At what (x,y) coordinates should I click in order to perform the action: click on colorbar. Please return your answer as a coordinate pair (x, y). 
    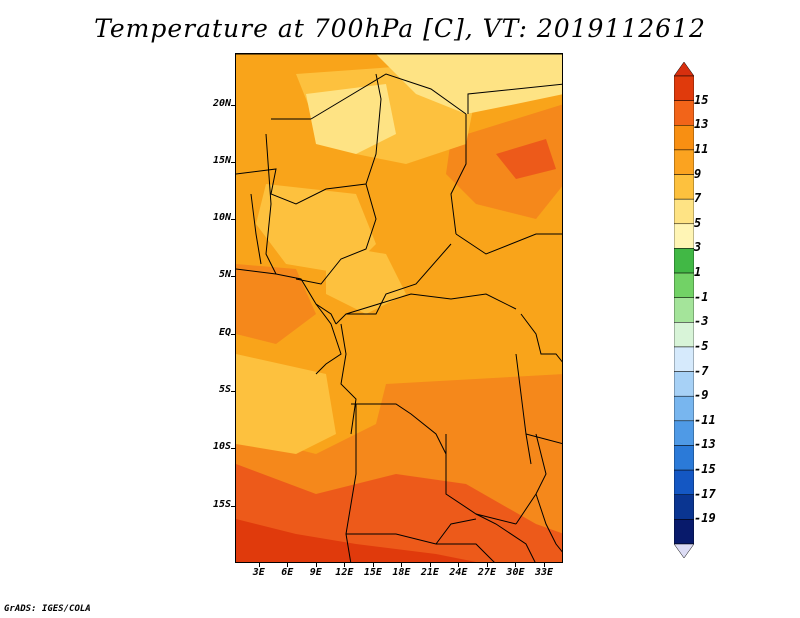
    Looking at the image, I should click on (684, 310).